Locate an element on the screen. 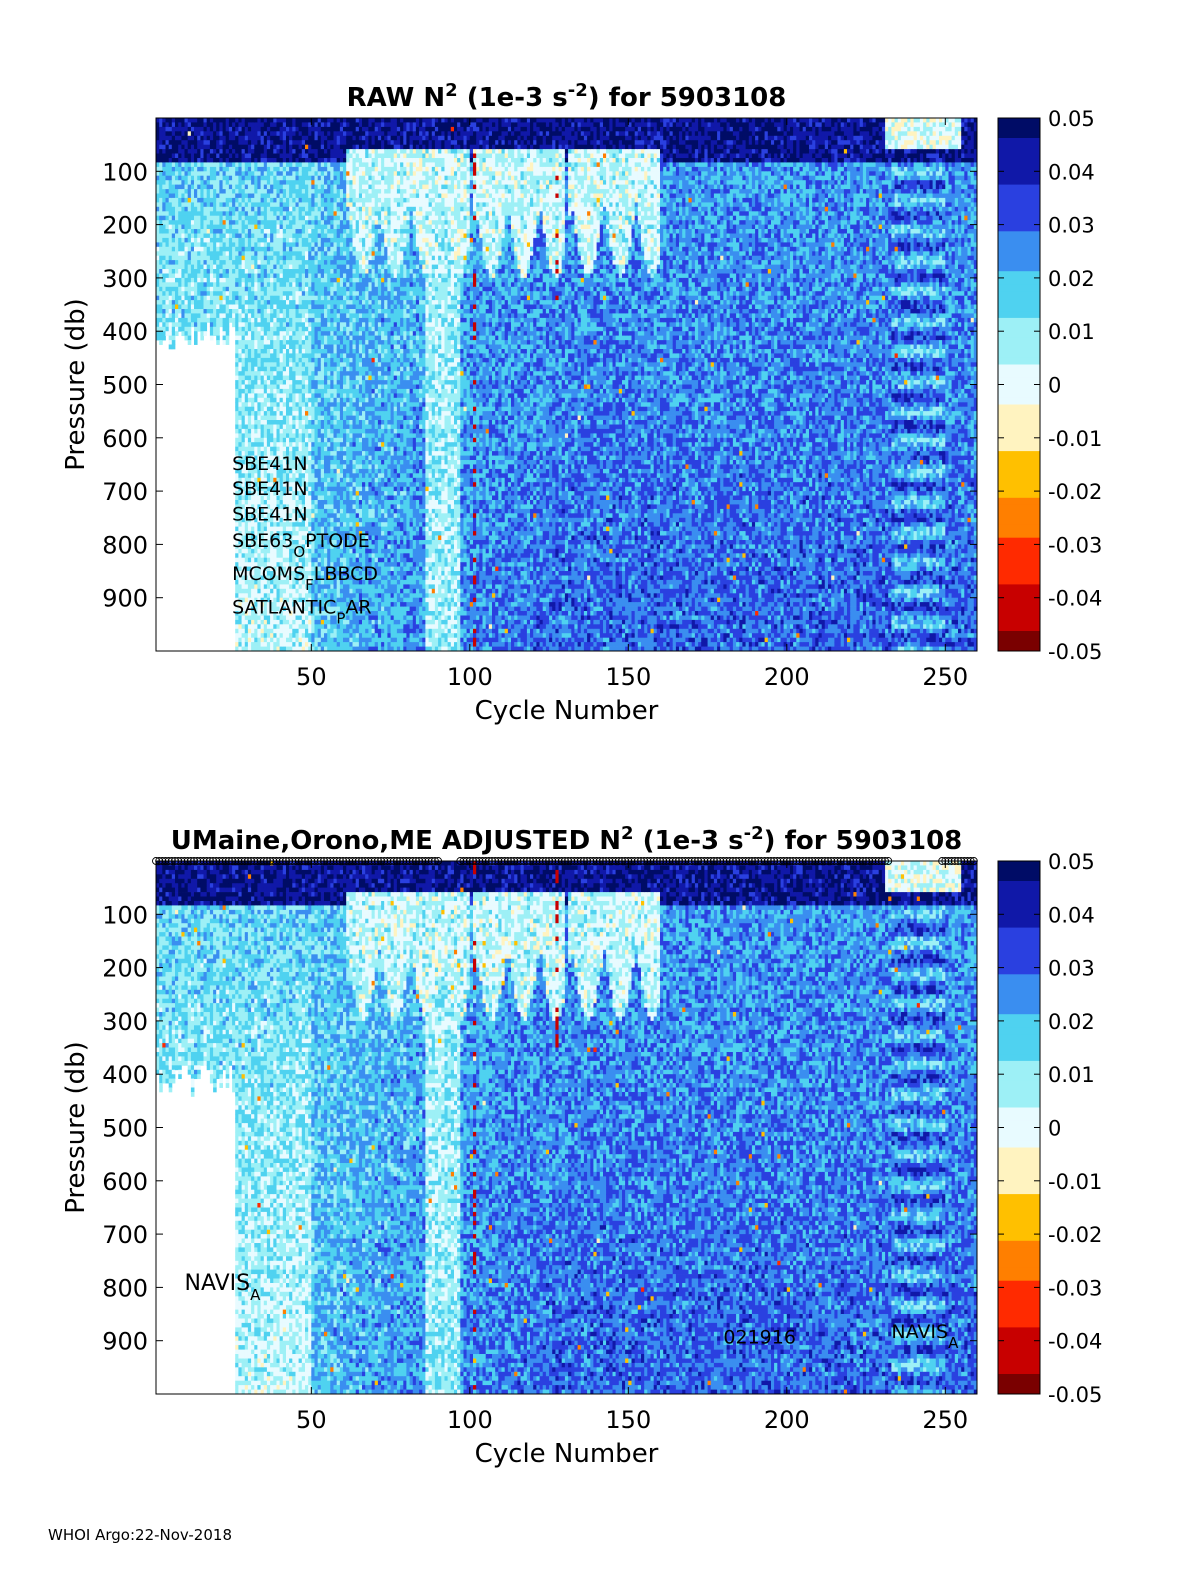  footer-credit: WHOI Argo:22-Nov-2018 is located at coordinates (140, 1535).